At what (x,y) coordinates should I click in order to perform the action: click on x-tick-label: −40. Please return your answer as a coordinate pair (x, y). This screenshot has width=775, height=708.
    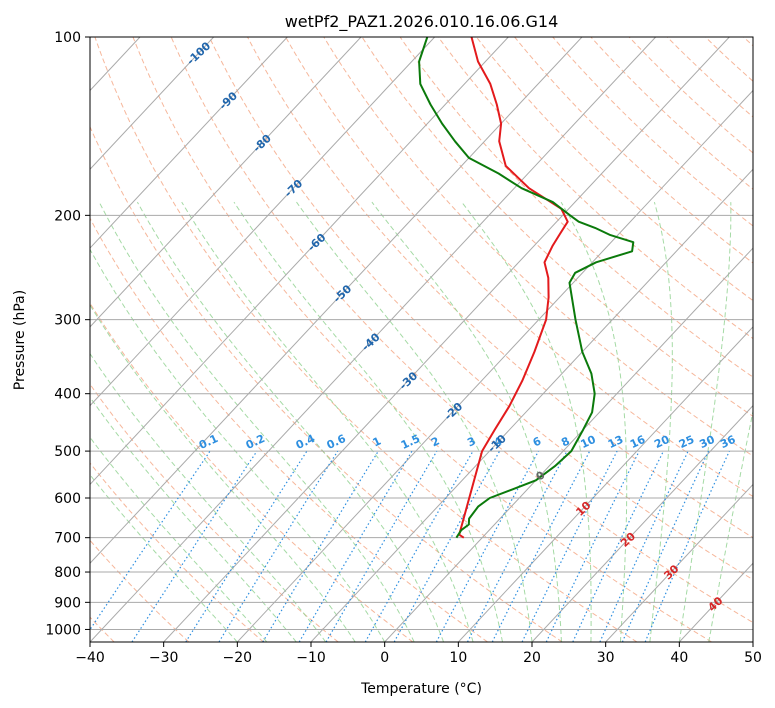
    Looking at the image, I should click on (90, 658).